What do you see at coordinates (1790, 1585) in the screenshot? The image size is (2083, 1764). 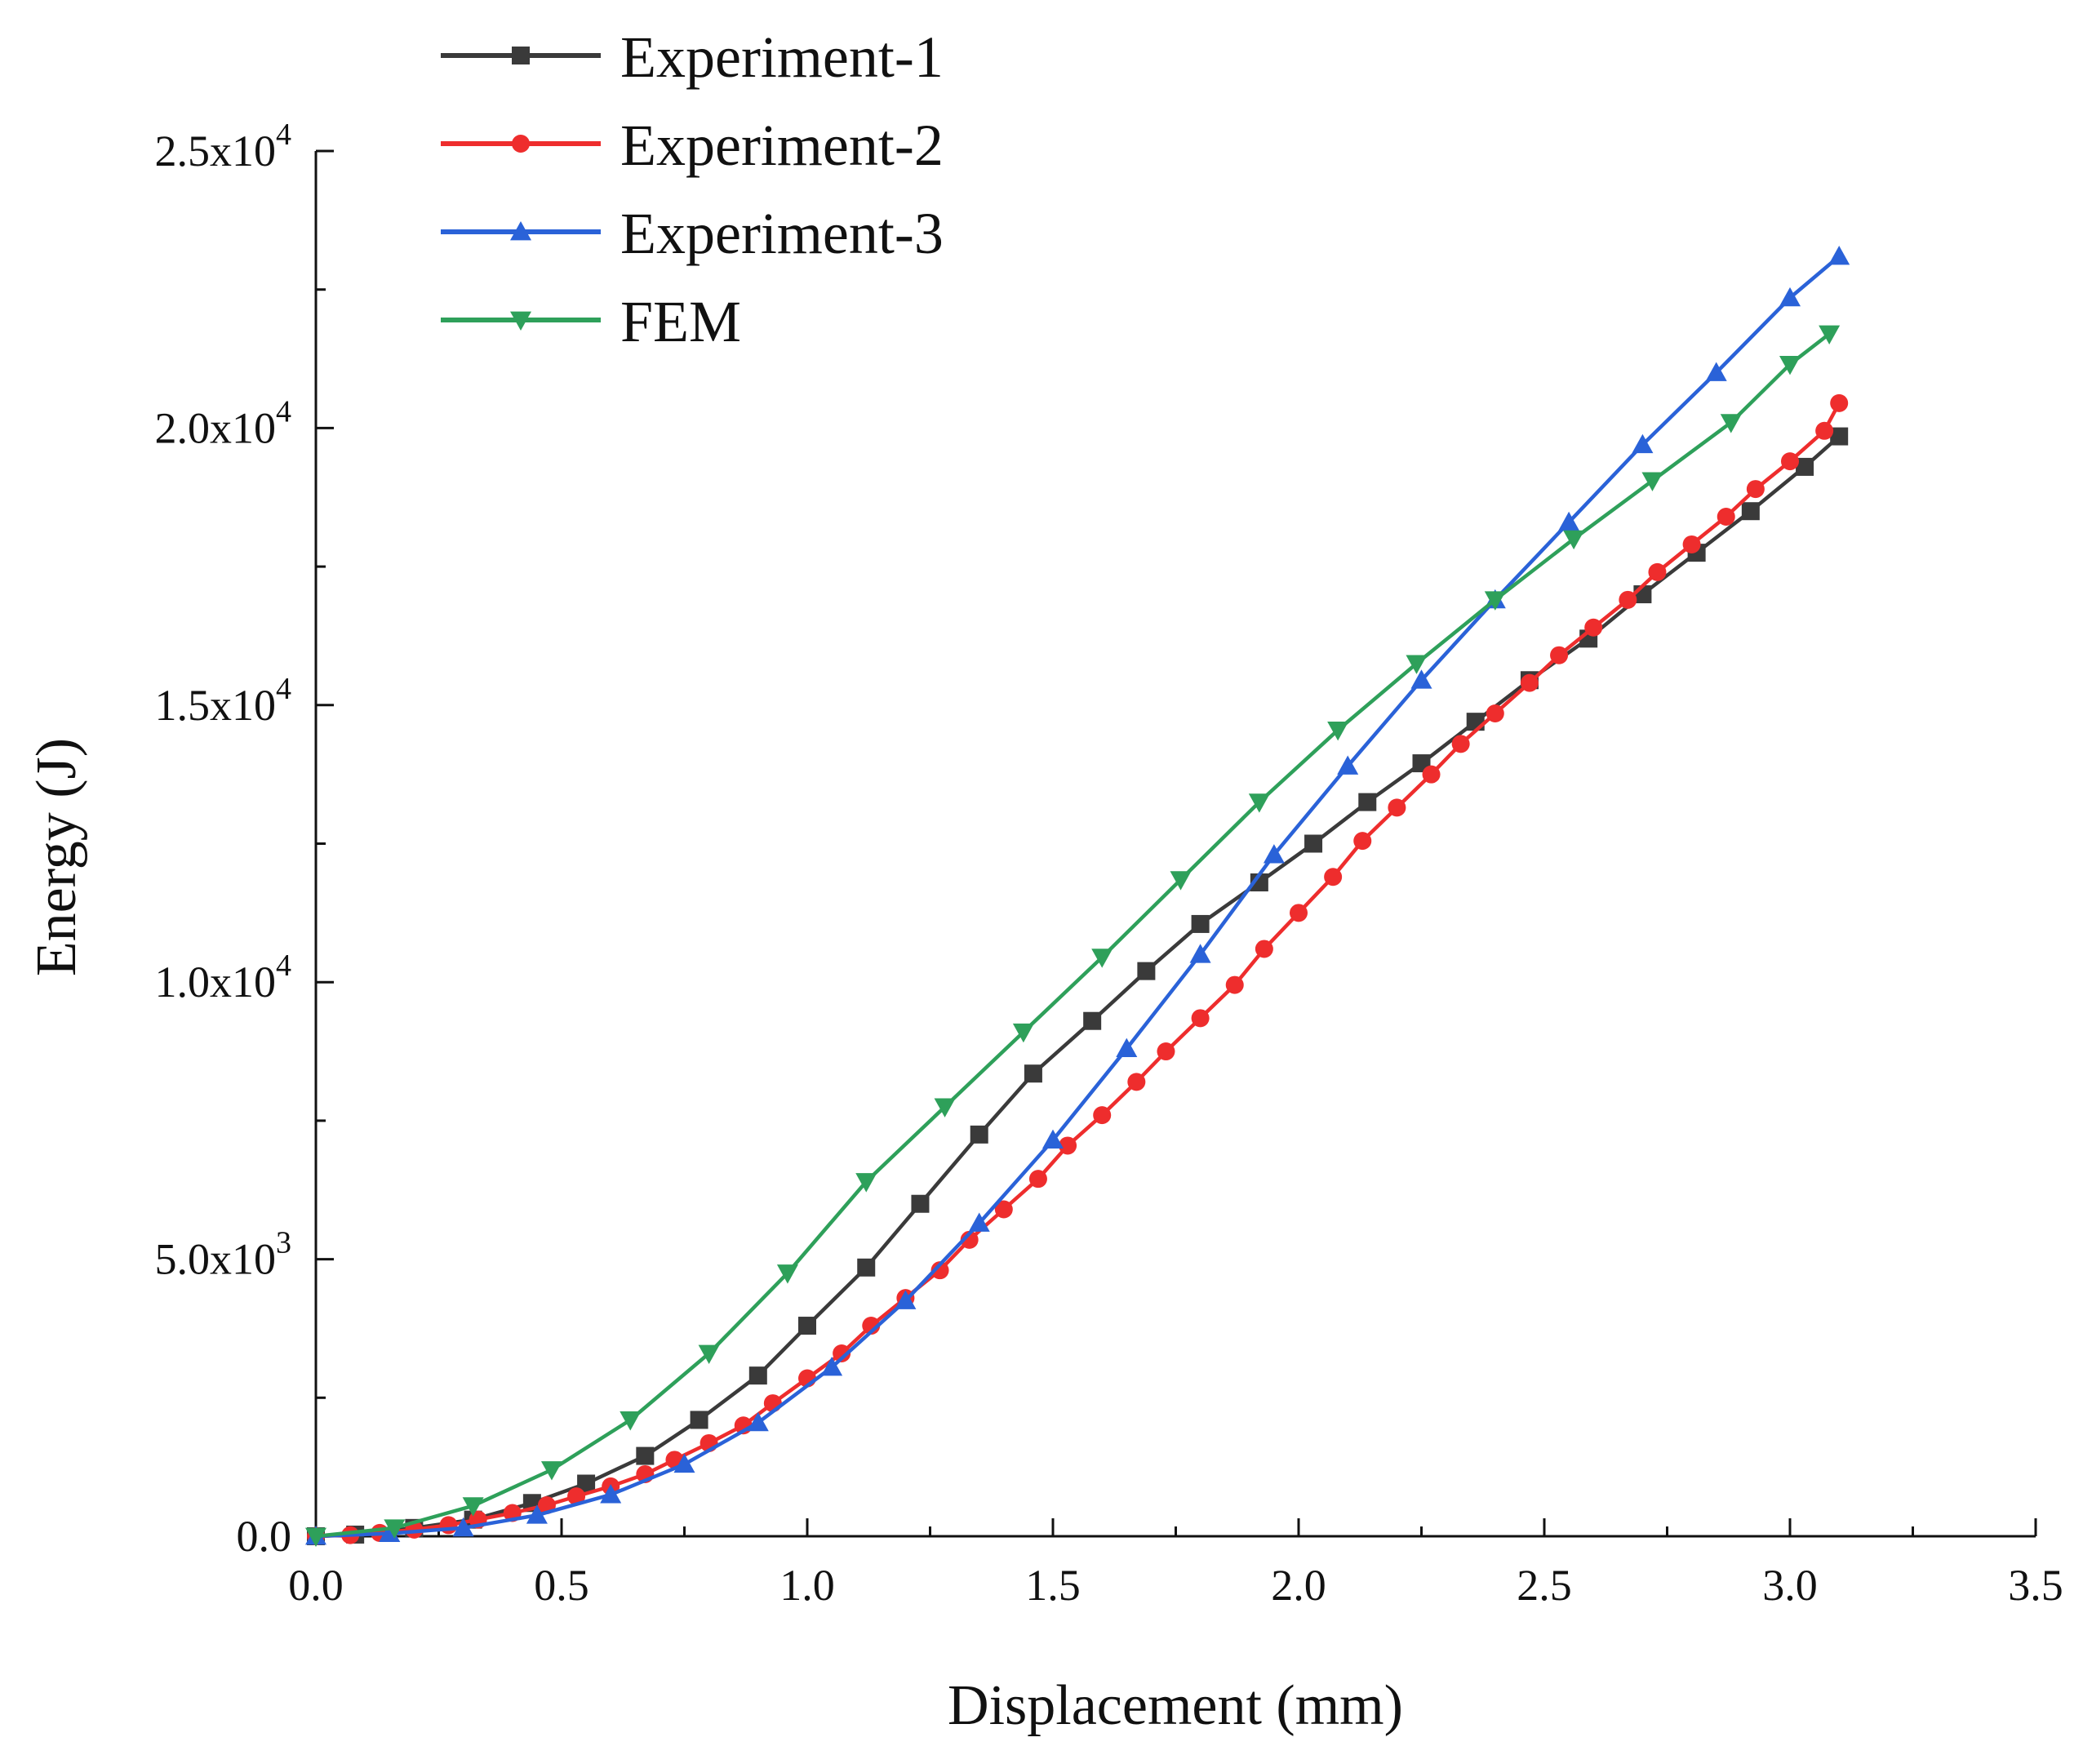 I see `x-tick-label: 3.0` at bounding box center [1790, 1585].